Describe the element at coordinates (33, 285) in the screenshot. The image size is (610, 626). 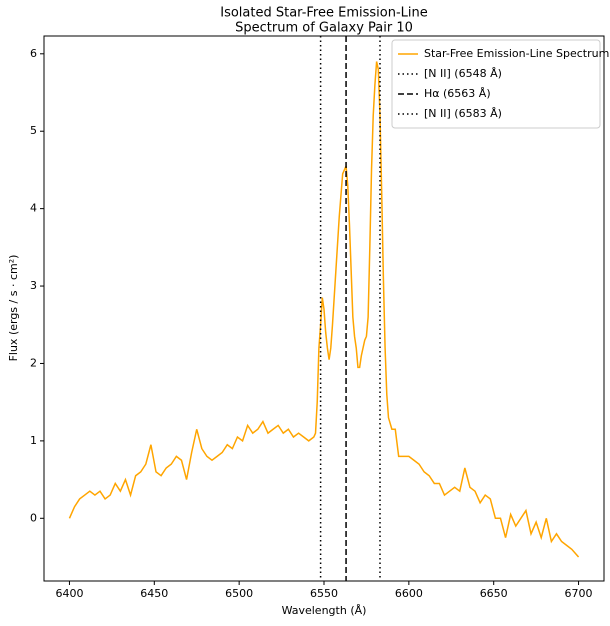
I see `y-tick-label: 3` at that location.